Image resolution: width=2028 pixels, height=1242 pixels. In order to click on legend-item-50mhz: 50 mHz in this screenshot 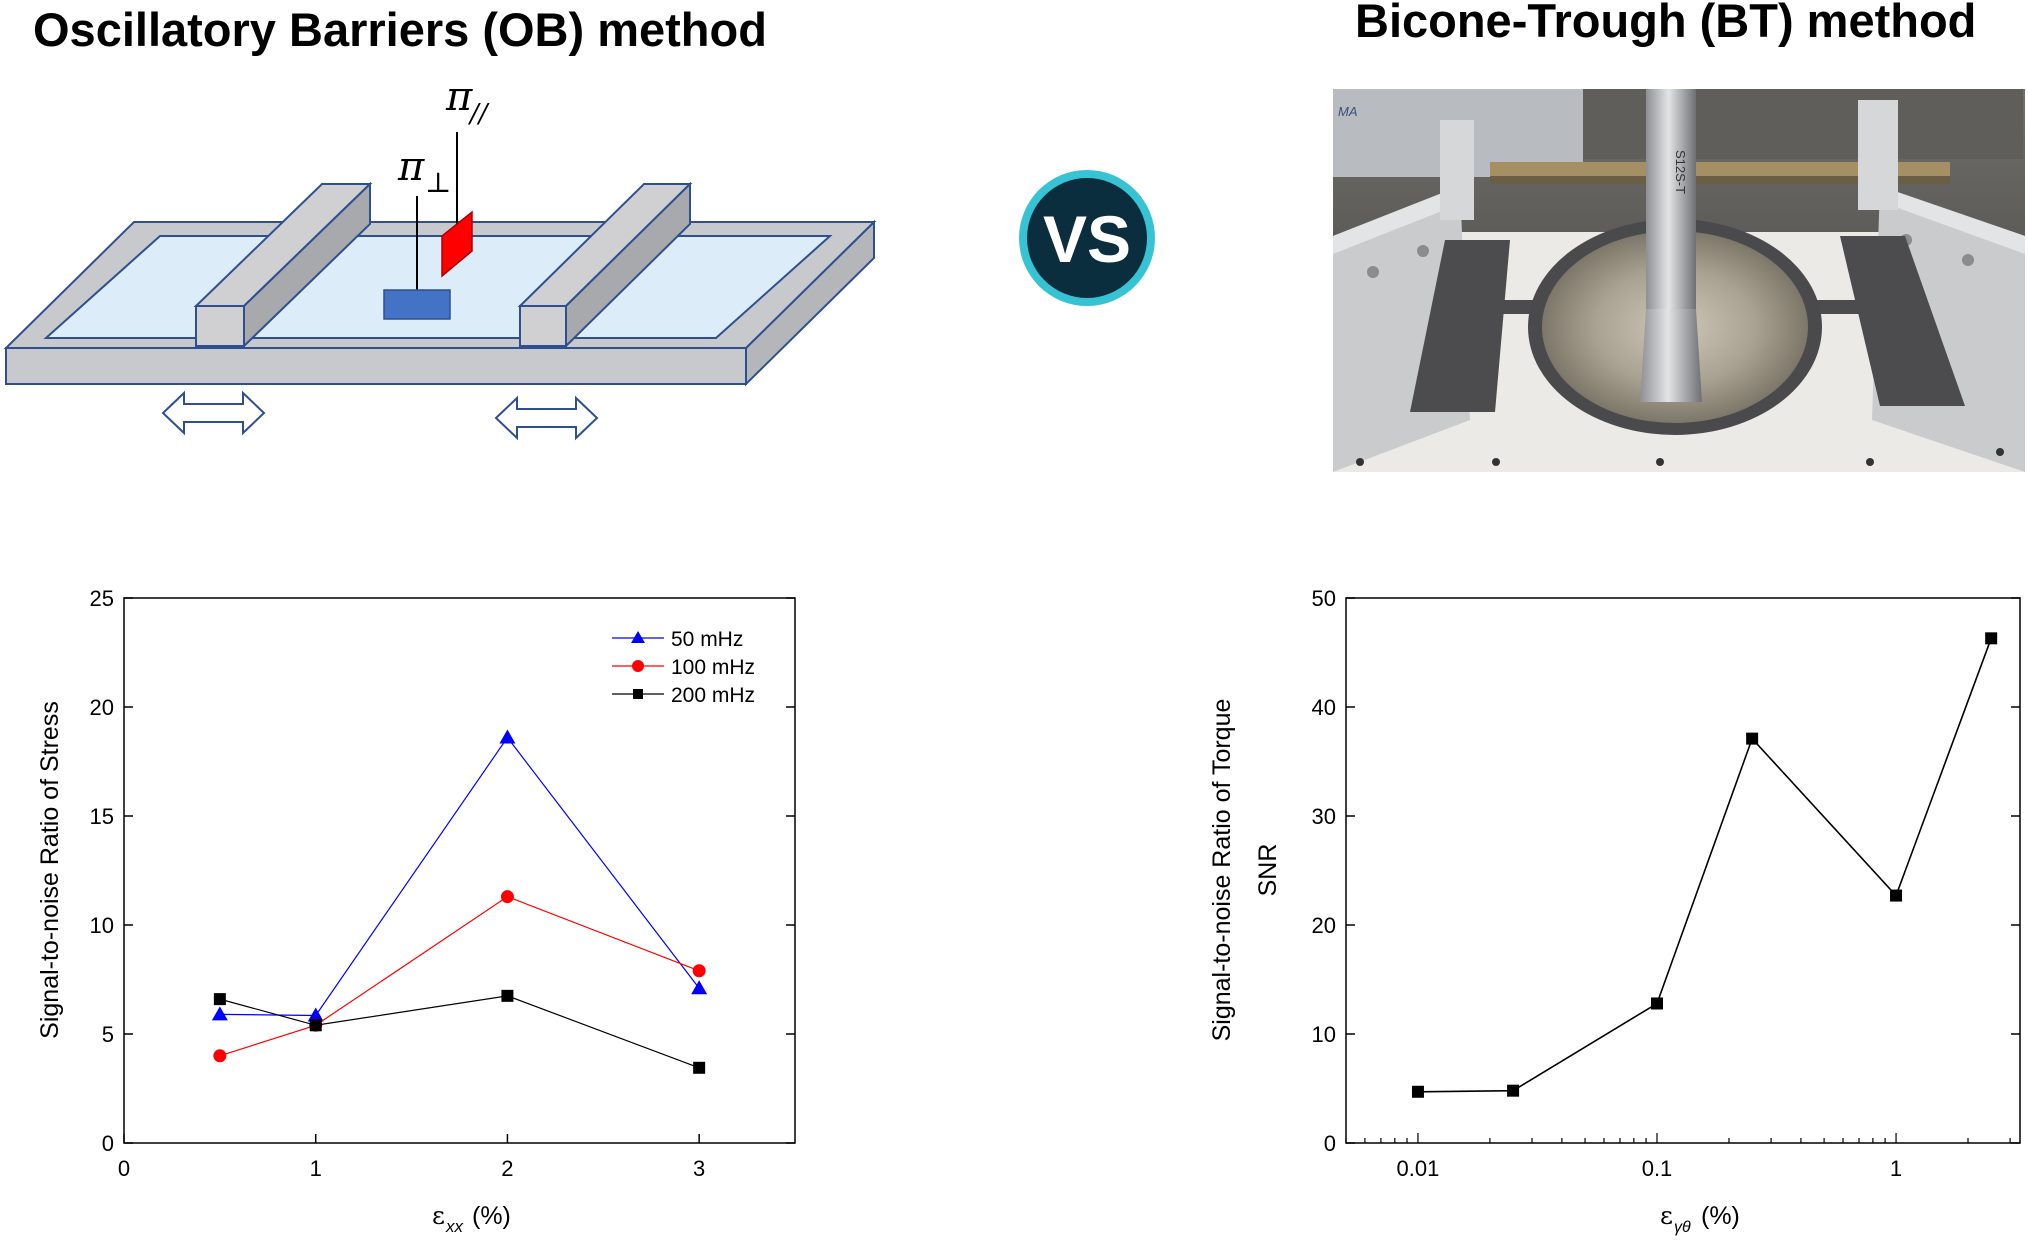, I will do `click(677, 639)`.